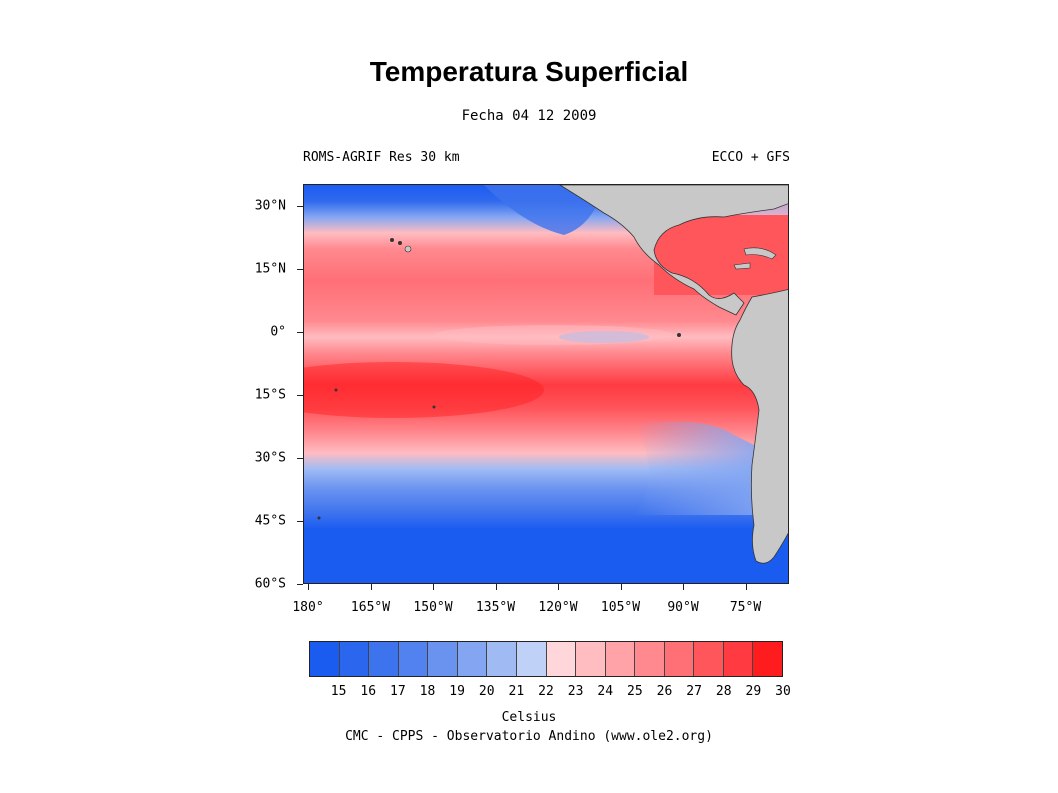  I want to click on lat-tick-label: 60°S, so click(270, 584).